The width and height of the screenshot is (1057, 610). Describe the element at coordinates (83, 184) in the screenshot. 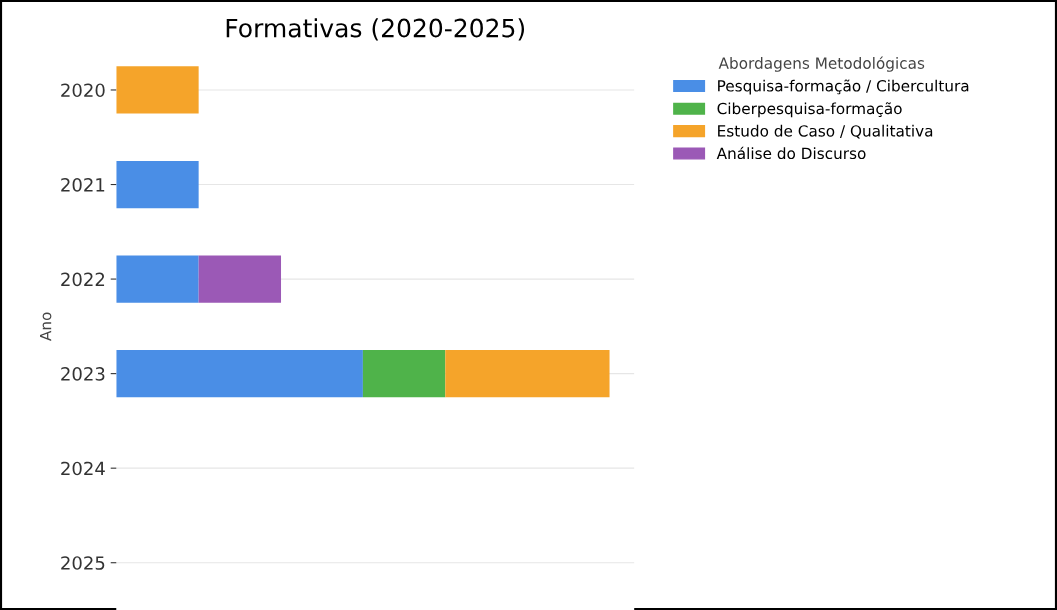

I see `y-tick-label: 2021` at that location.